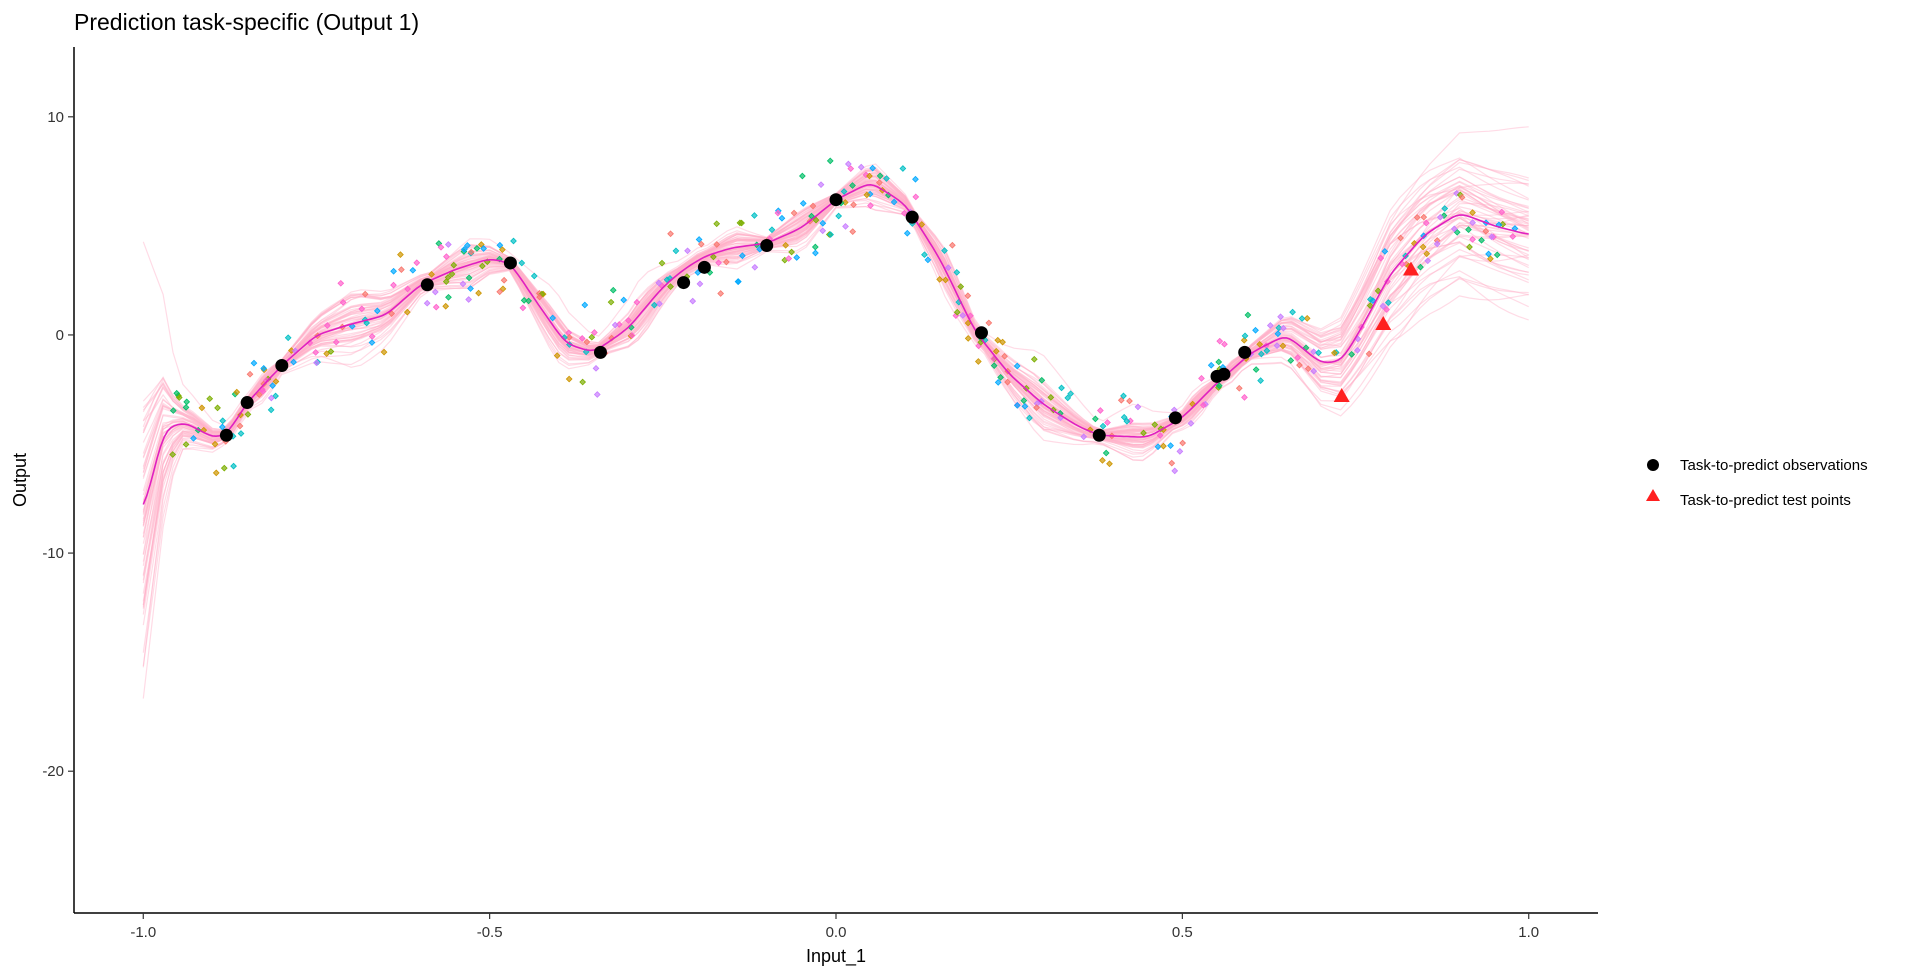 This screenshot has width=1920, height=975. I want to click on legend-observation-label: Task-to-predict observations, so click(1774, 465).